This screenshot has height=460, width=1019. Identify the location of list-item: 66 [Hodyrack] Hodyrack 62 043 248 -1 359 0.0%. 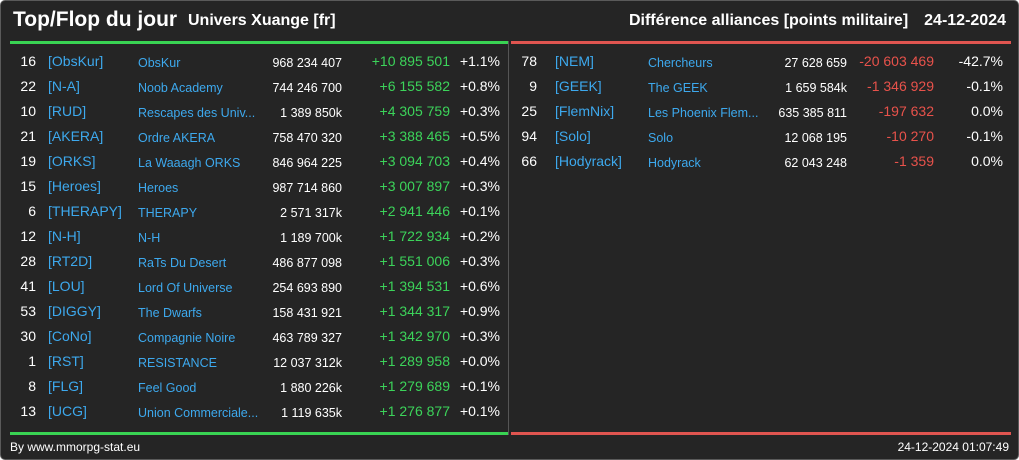
(761, 161).